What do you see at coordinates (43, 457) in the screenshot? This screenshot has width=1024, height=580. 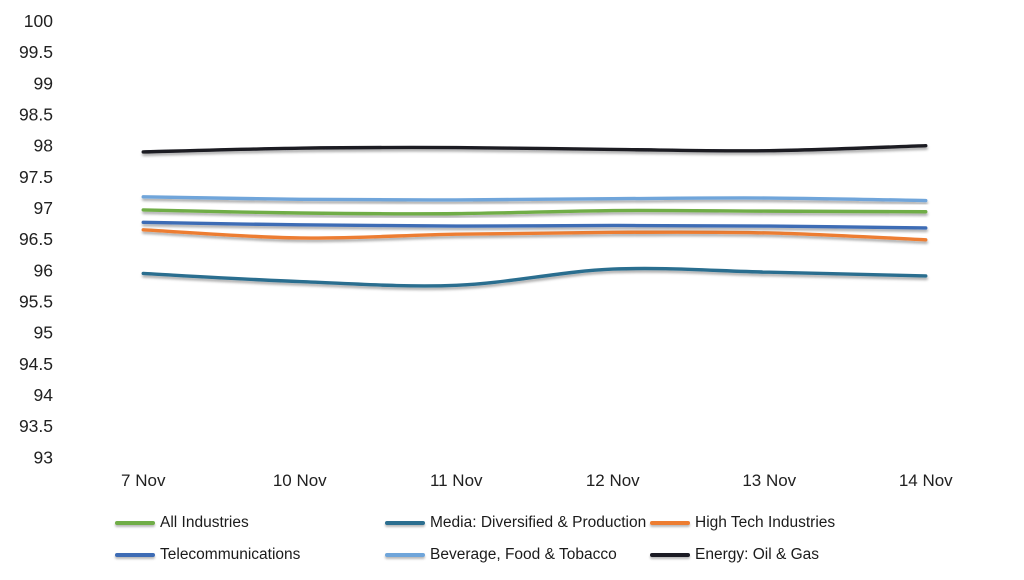 I see `y-axis-tick-label: 93` at bounding box center [43, 457].